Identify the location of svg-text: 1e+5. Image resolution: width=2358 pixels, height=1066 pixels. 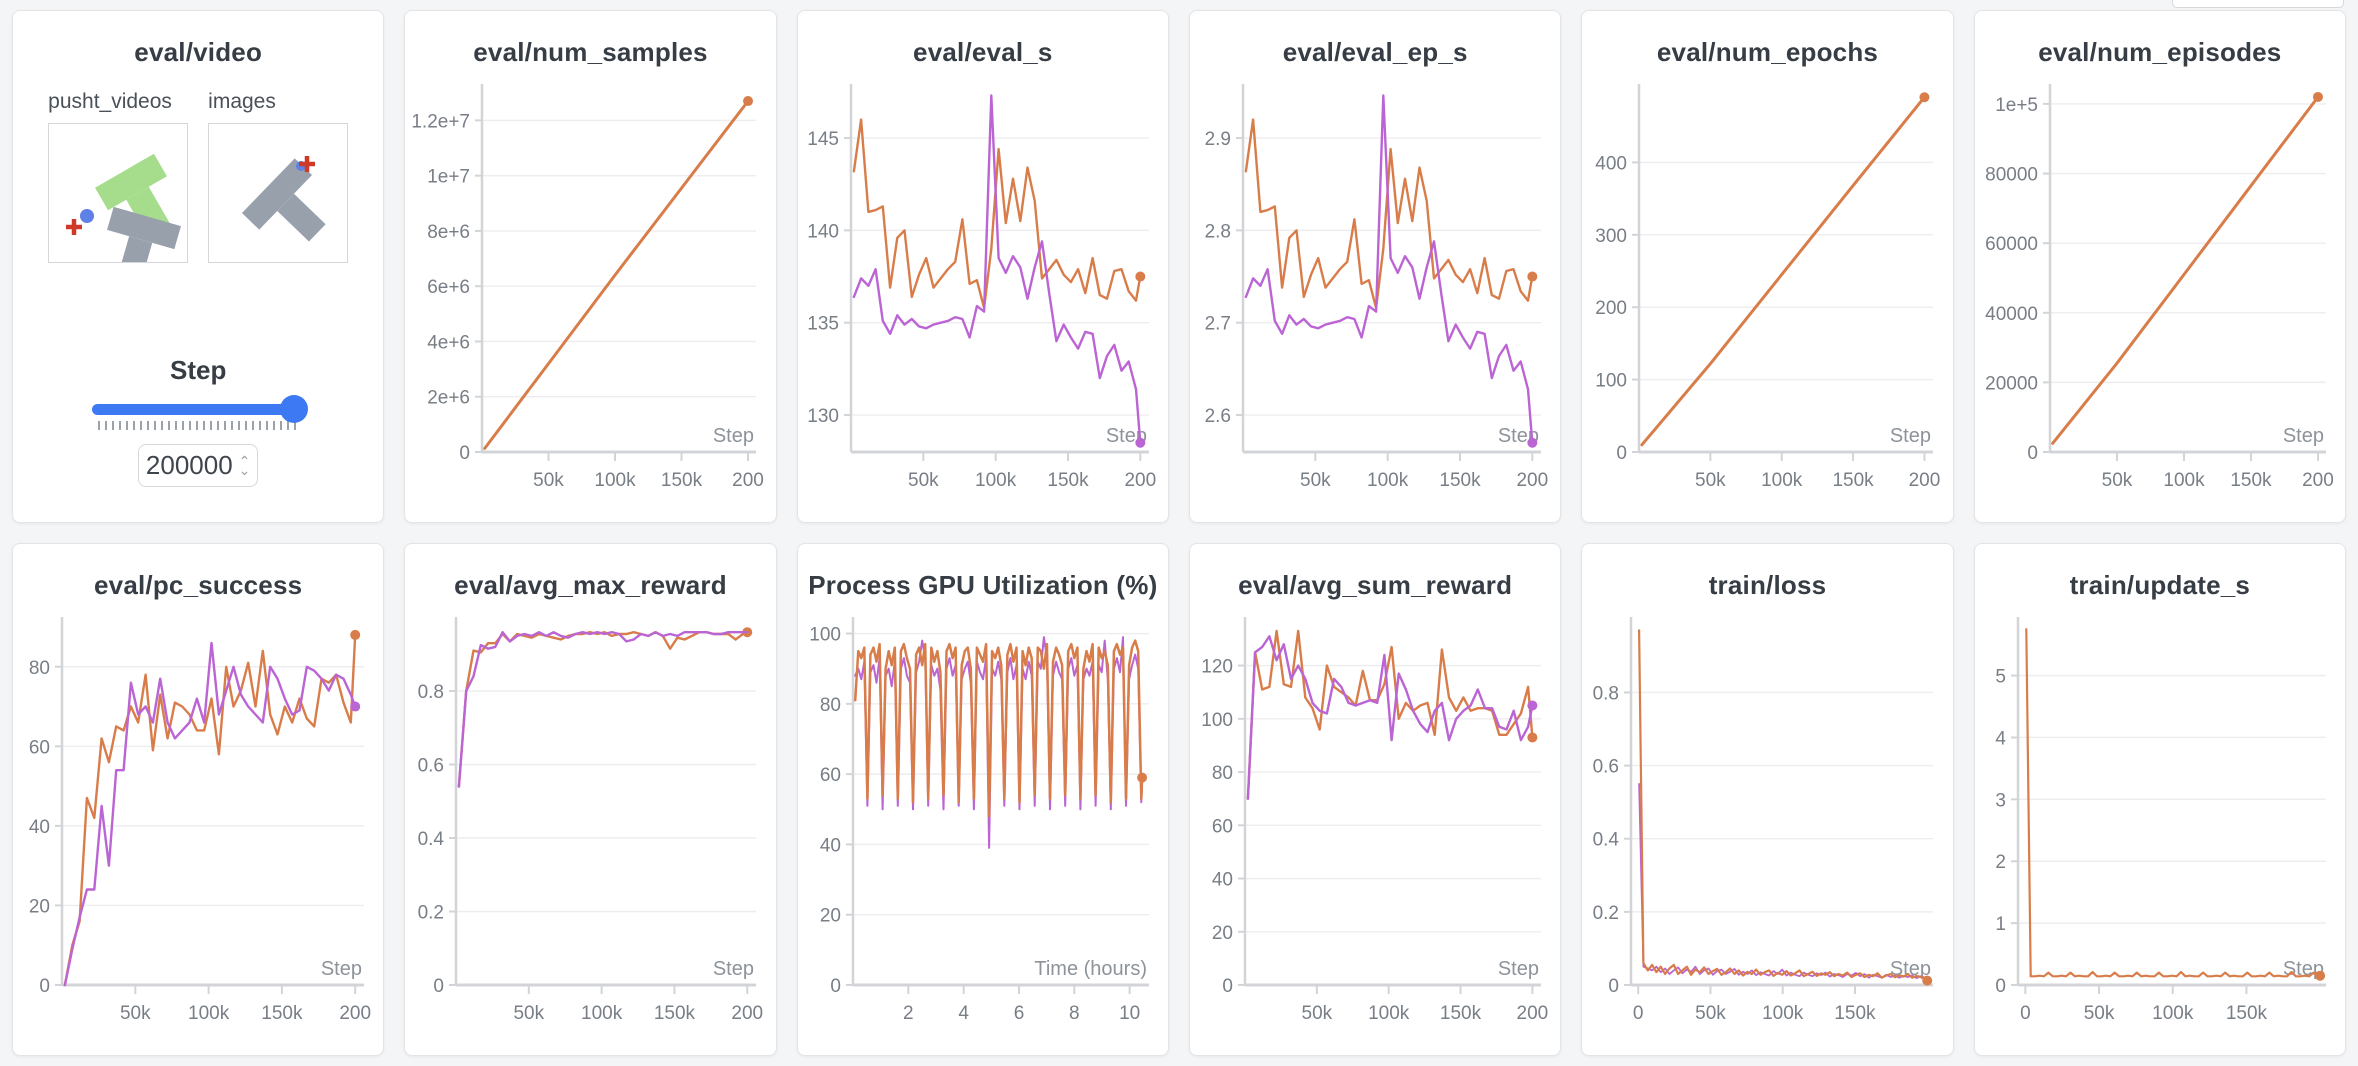
(2016, 105).